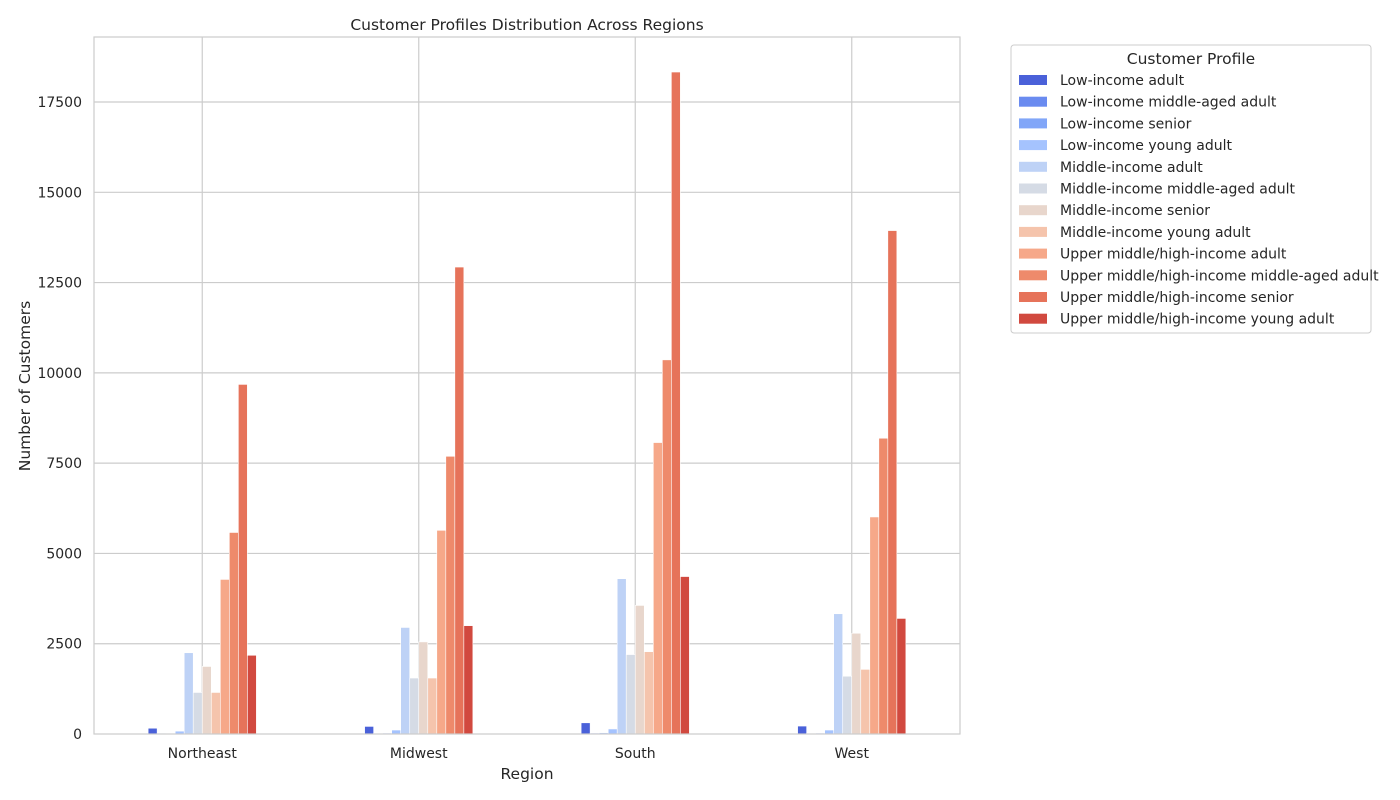 This screenshot has height=800, width=1400. Describe the element at coordinates (1126, 124) in the screenshot. I see `legend-label: Low-income senior` at that location.